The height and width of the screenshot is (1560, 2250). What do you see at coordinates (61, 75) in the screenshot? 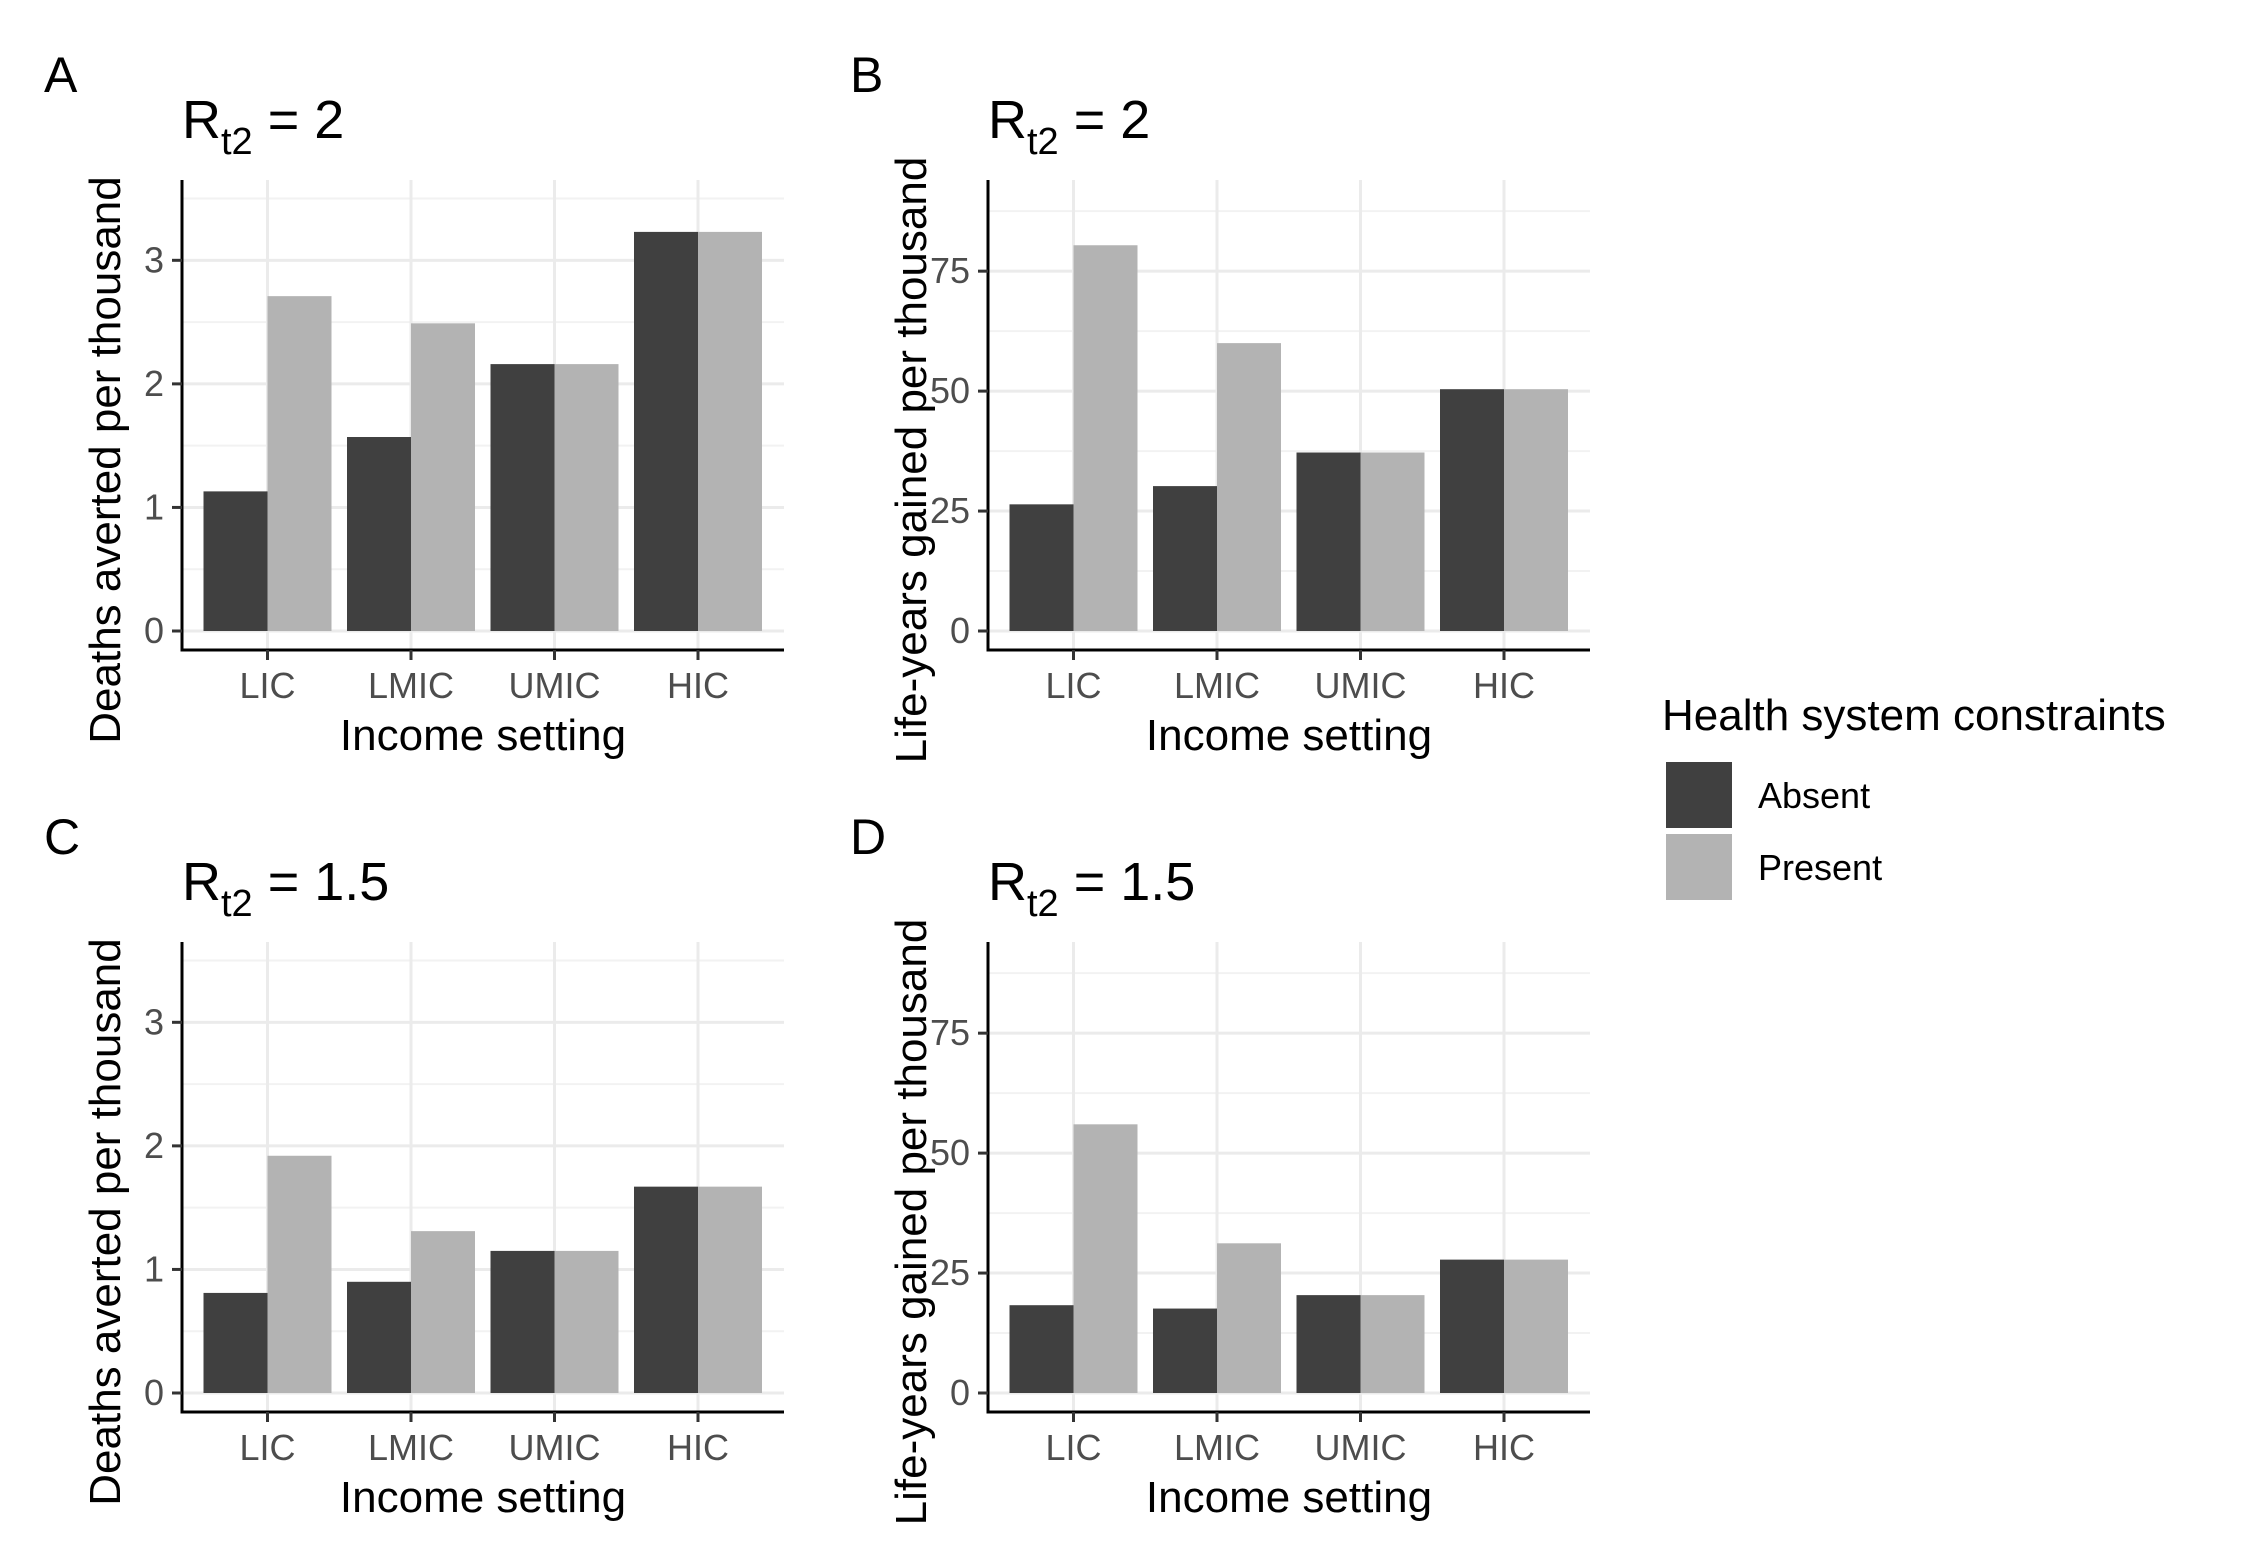
I see `panel-letter: A` at bounding box center [61, 75].